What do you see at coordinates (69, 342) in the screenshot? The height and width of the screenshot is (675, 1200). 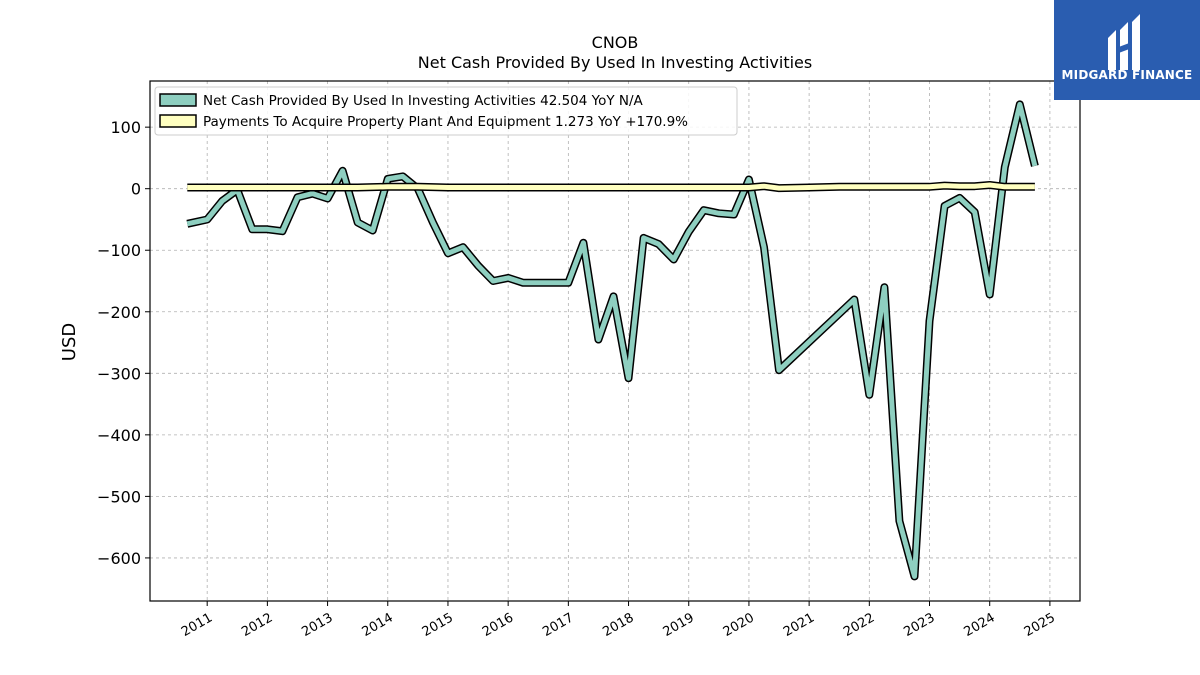 I see `y-axis-label: USD` at bounding box center [69, 342].